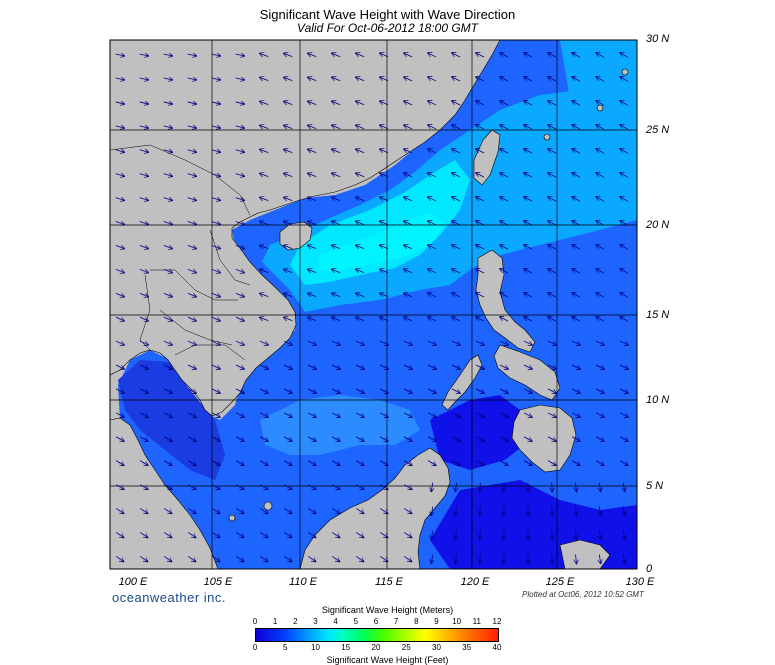 The height and width of the screenshot is (665, 775). I want to click on colorbar-meter-tick: 0, so click(255, 621).